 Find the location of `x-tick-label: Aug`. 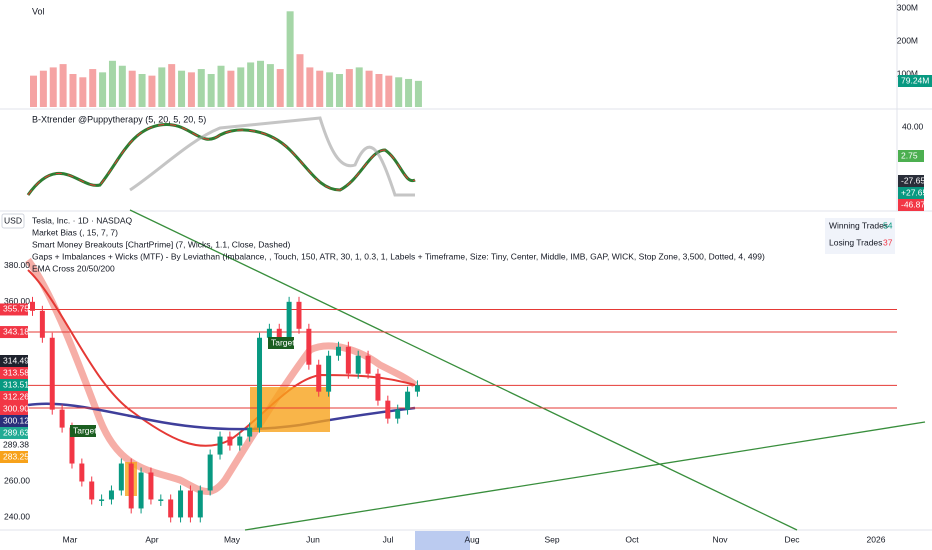

x-tick-label: Aug is located at coordinates (471, 539).